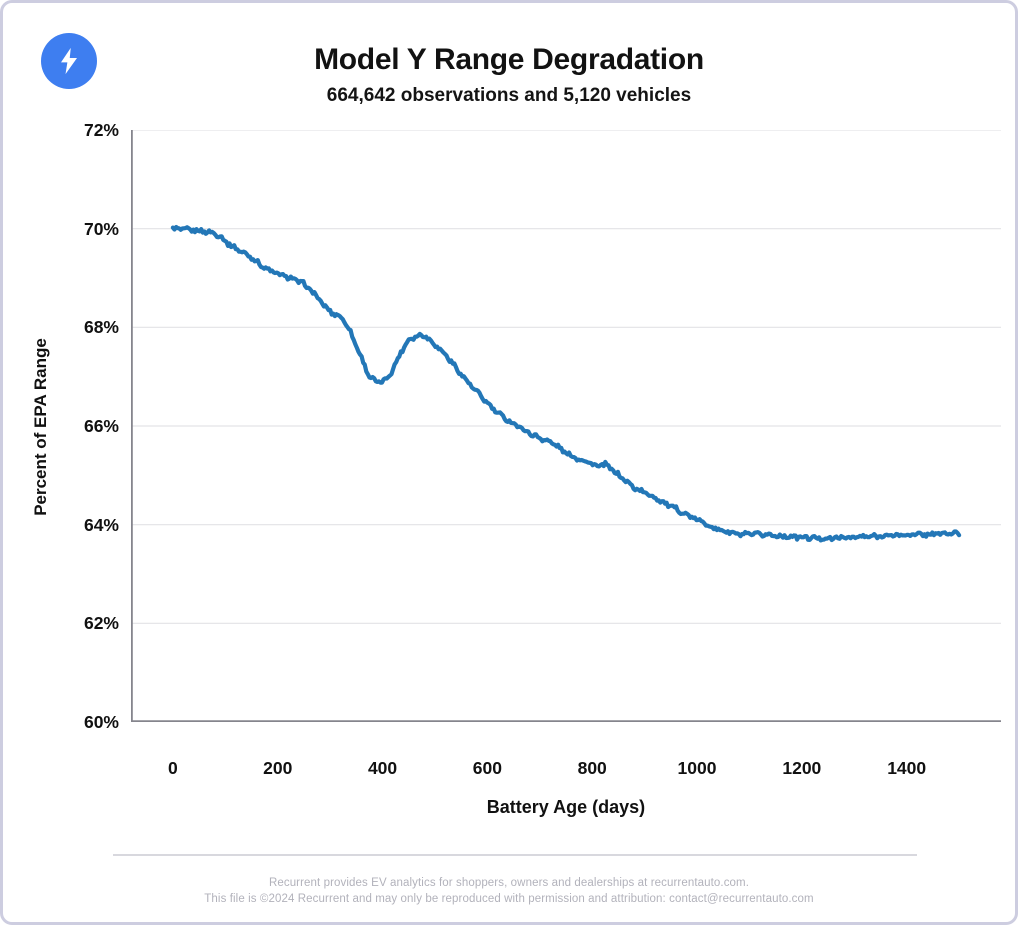  What do you see at coordinates (487, 768) in the screenshot?
I see `x-tick-label: 600` at bounding box center [487, 768].